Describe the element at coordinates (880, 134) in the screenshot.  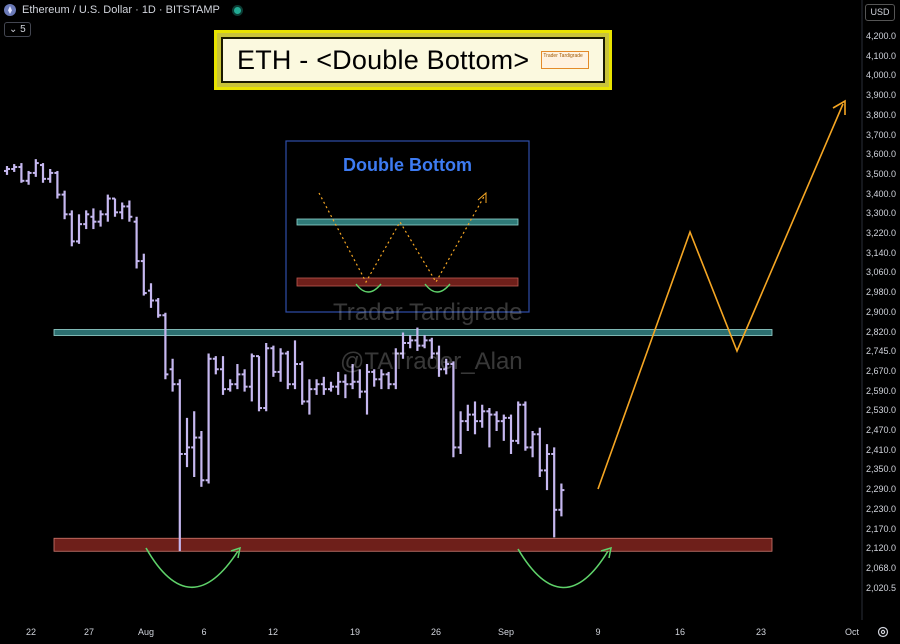
I see `y-tick-label: 3,700.0` at that location.